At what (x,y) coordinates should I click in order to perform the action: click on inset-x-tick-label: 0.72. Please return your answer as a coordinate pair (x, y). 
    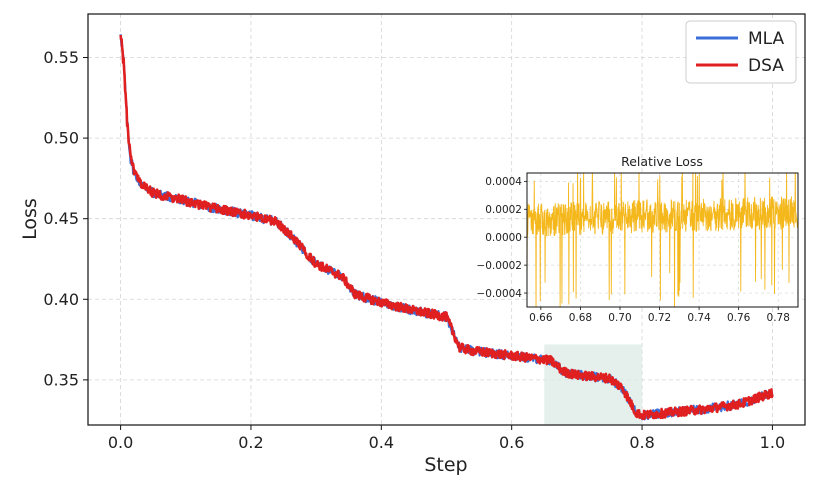
    Looking at the image, I should click on (659, 318).